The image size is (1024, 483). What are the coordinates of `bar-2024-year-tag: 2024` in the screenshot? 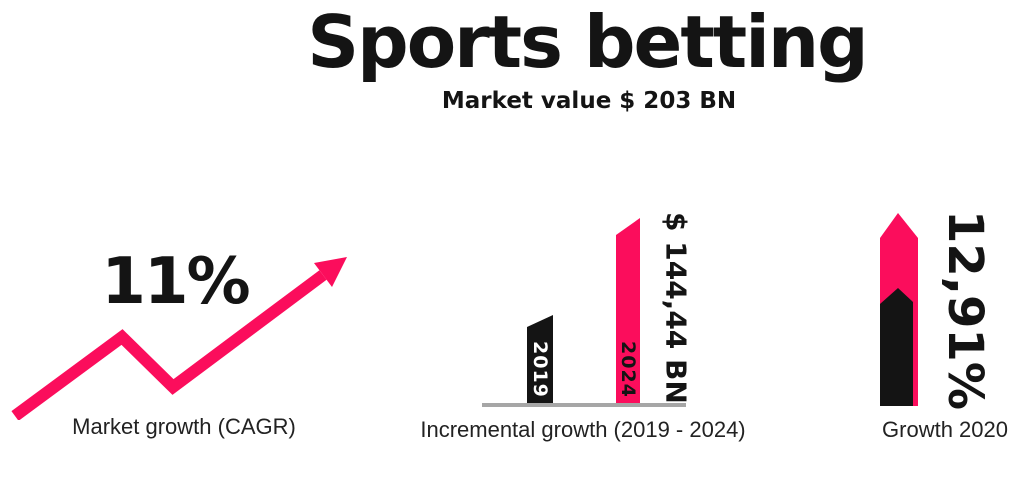 It's located at (628, 358).